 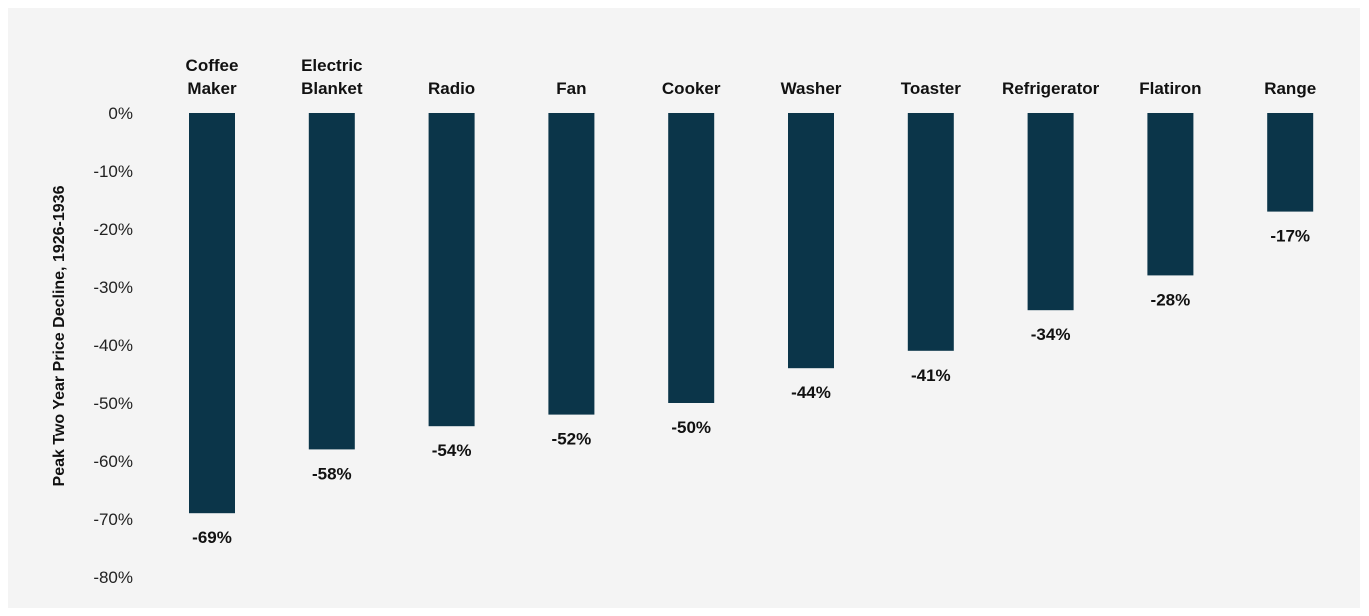 I want to click on category-label: Toaster, so click(x=931, y=88).